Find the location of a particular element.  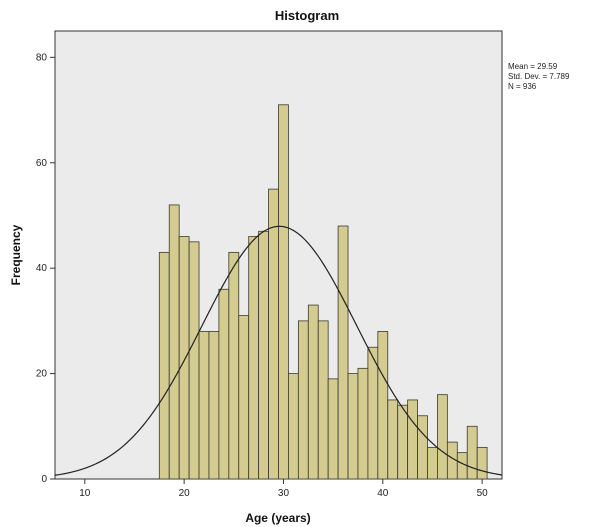

stats-n: N = 936 is located at coordinates (522, 86).